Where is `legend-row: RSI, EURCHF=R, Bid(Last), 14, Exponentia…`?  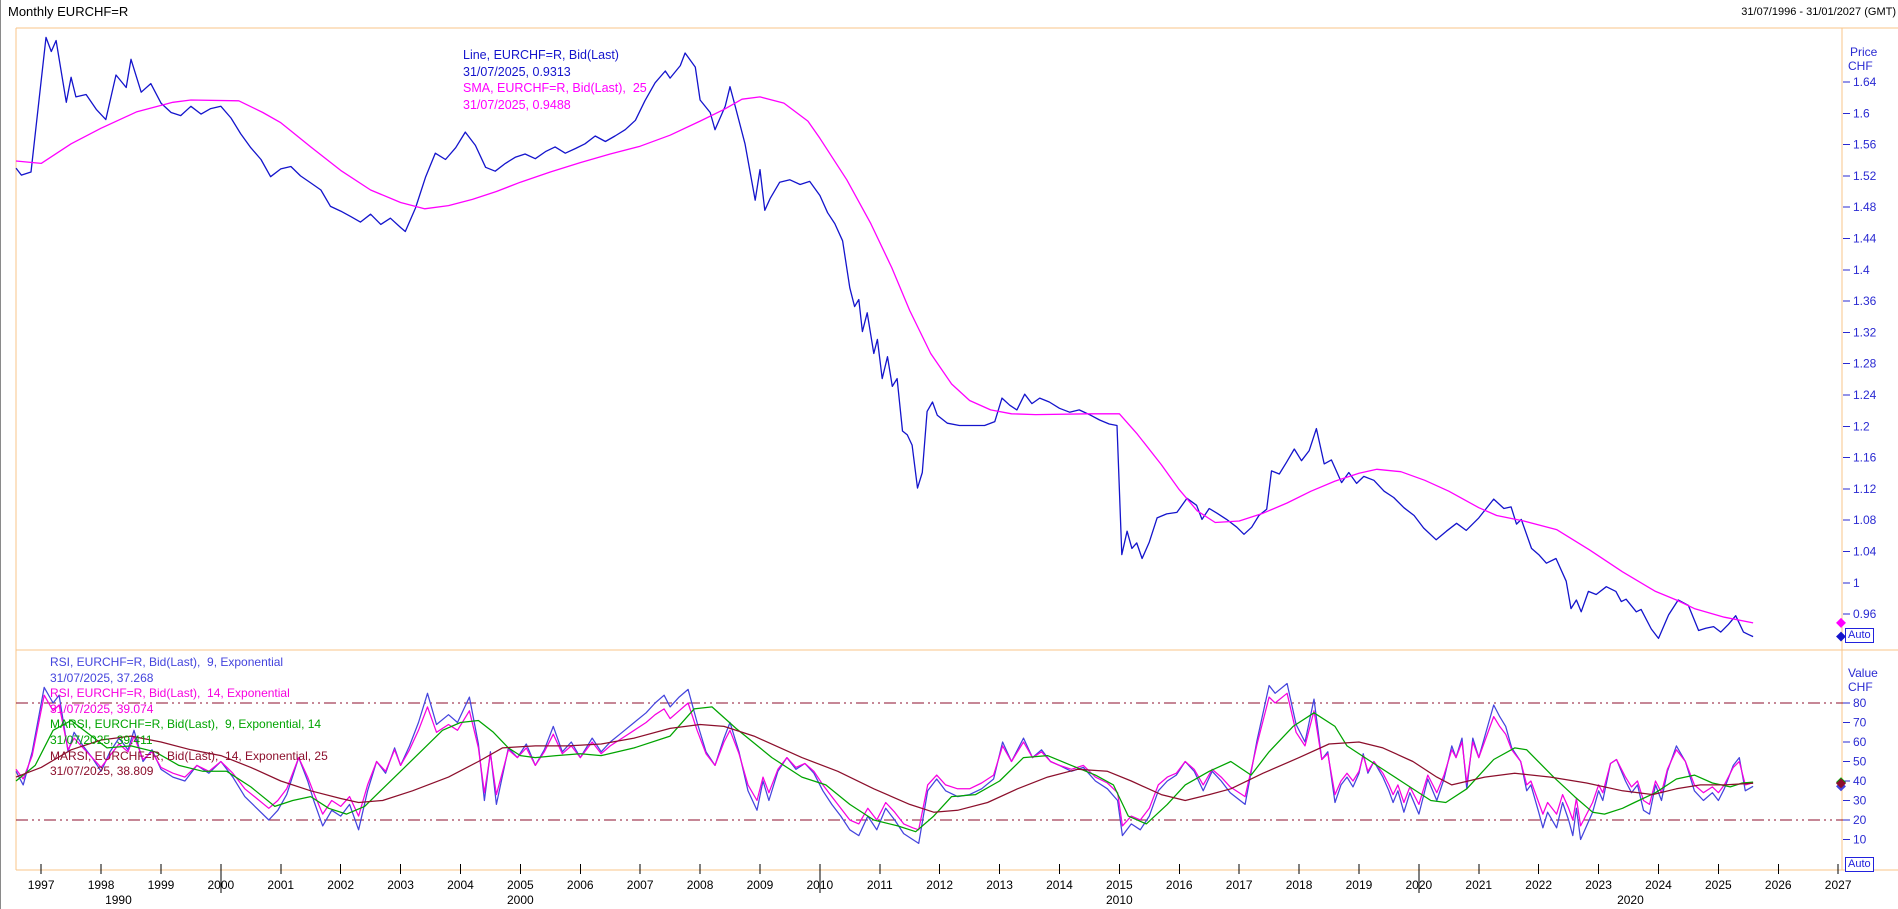 legend-row: RSI, EURCHF=R, Bid(Last), 14, Exponentia… is located at coordinates (170, 693).